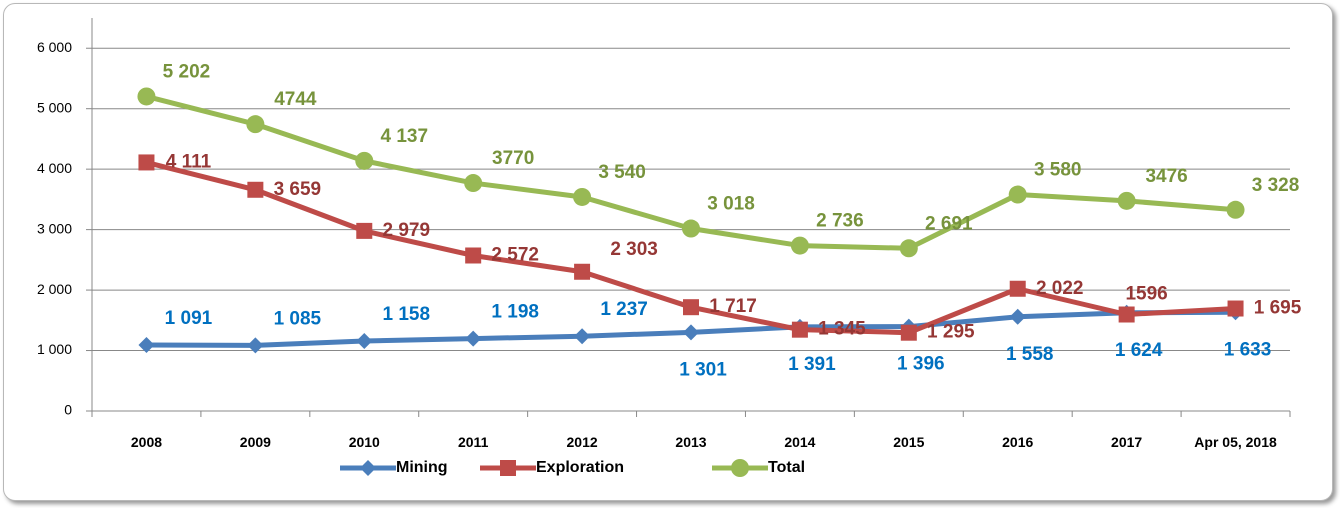 The width and height of the screenshot is (1340, 508). I want to click on data-label: 3 540, so click(622, 172).